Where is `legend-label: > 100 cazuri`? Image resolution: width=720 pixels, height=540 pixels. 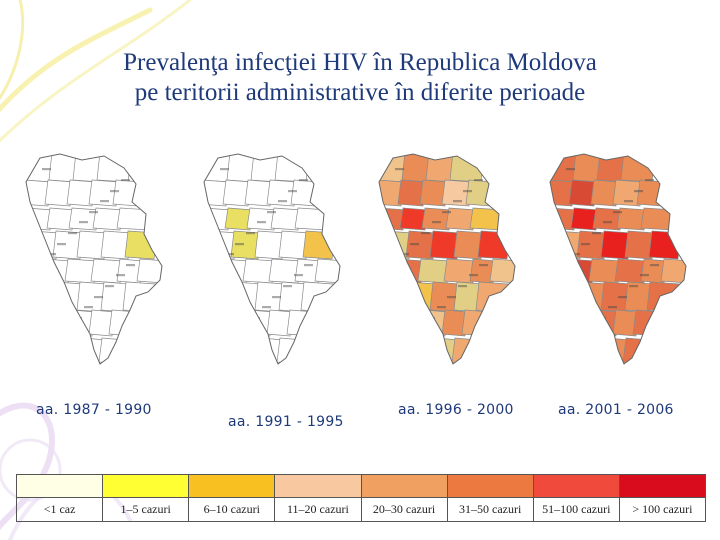 legend-label: > 100 cazuri is located at coordinates (662, 509).